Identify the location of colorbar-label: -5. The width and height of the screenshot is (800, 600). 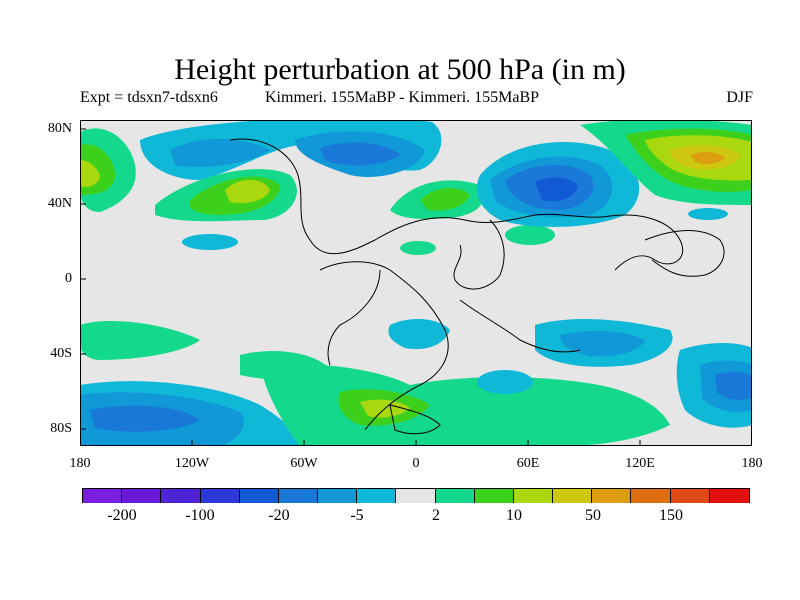
(357, 515).